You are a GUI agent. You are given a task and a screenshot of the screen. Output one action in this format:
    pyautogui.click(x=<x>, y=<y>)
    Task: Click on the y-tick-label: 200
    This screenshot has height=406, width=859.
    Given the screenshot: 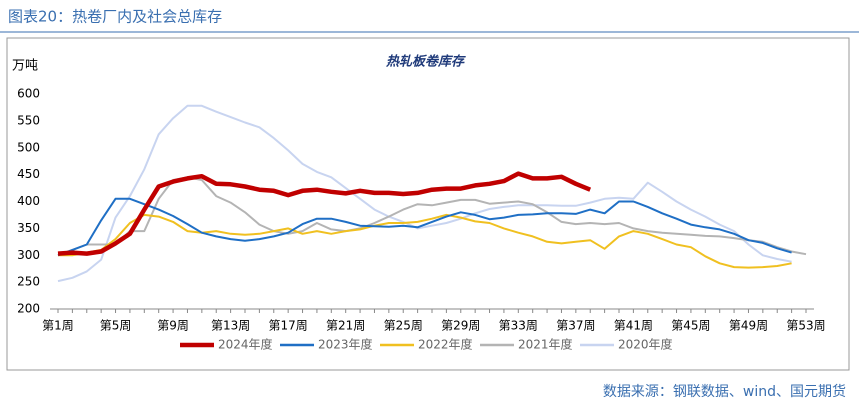 What is the action you would take?
    pyautogui.click(x=28, y=309)
    